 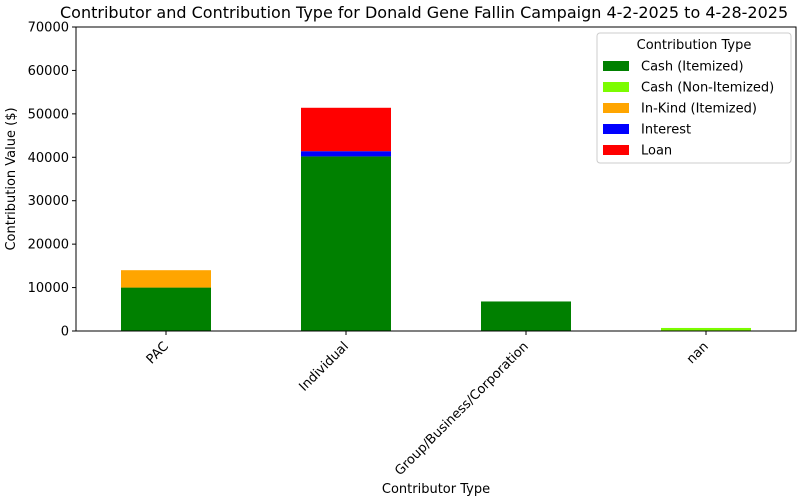 What do you see at coordinates (48, 288) in the screenshot?
I see `y-tick-label: 10000` at bounding box center [48, 288].